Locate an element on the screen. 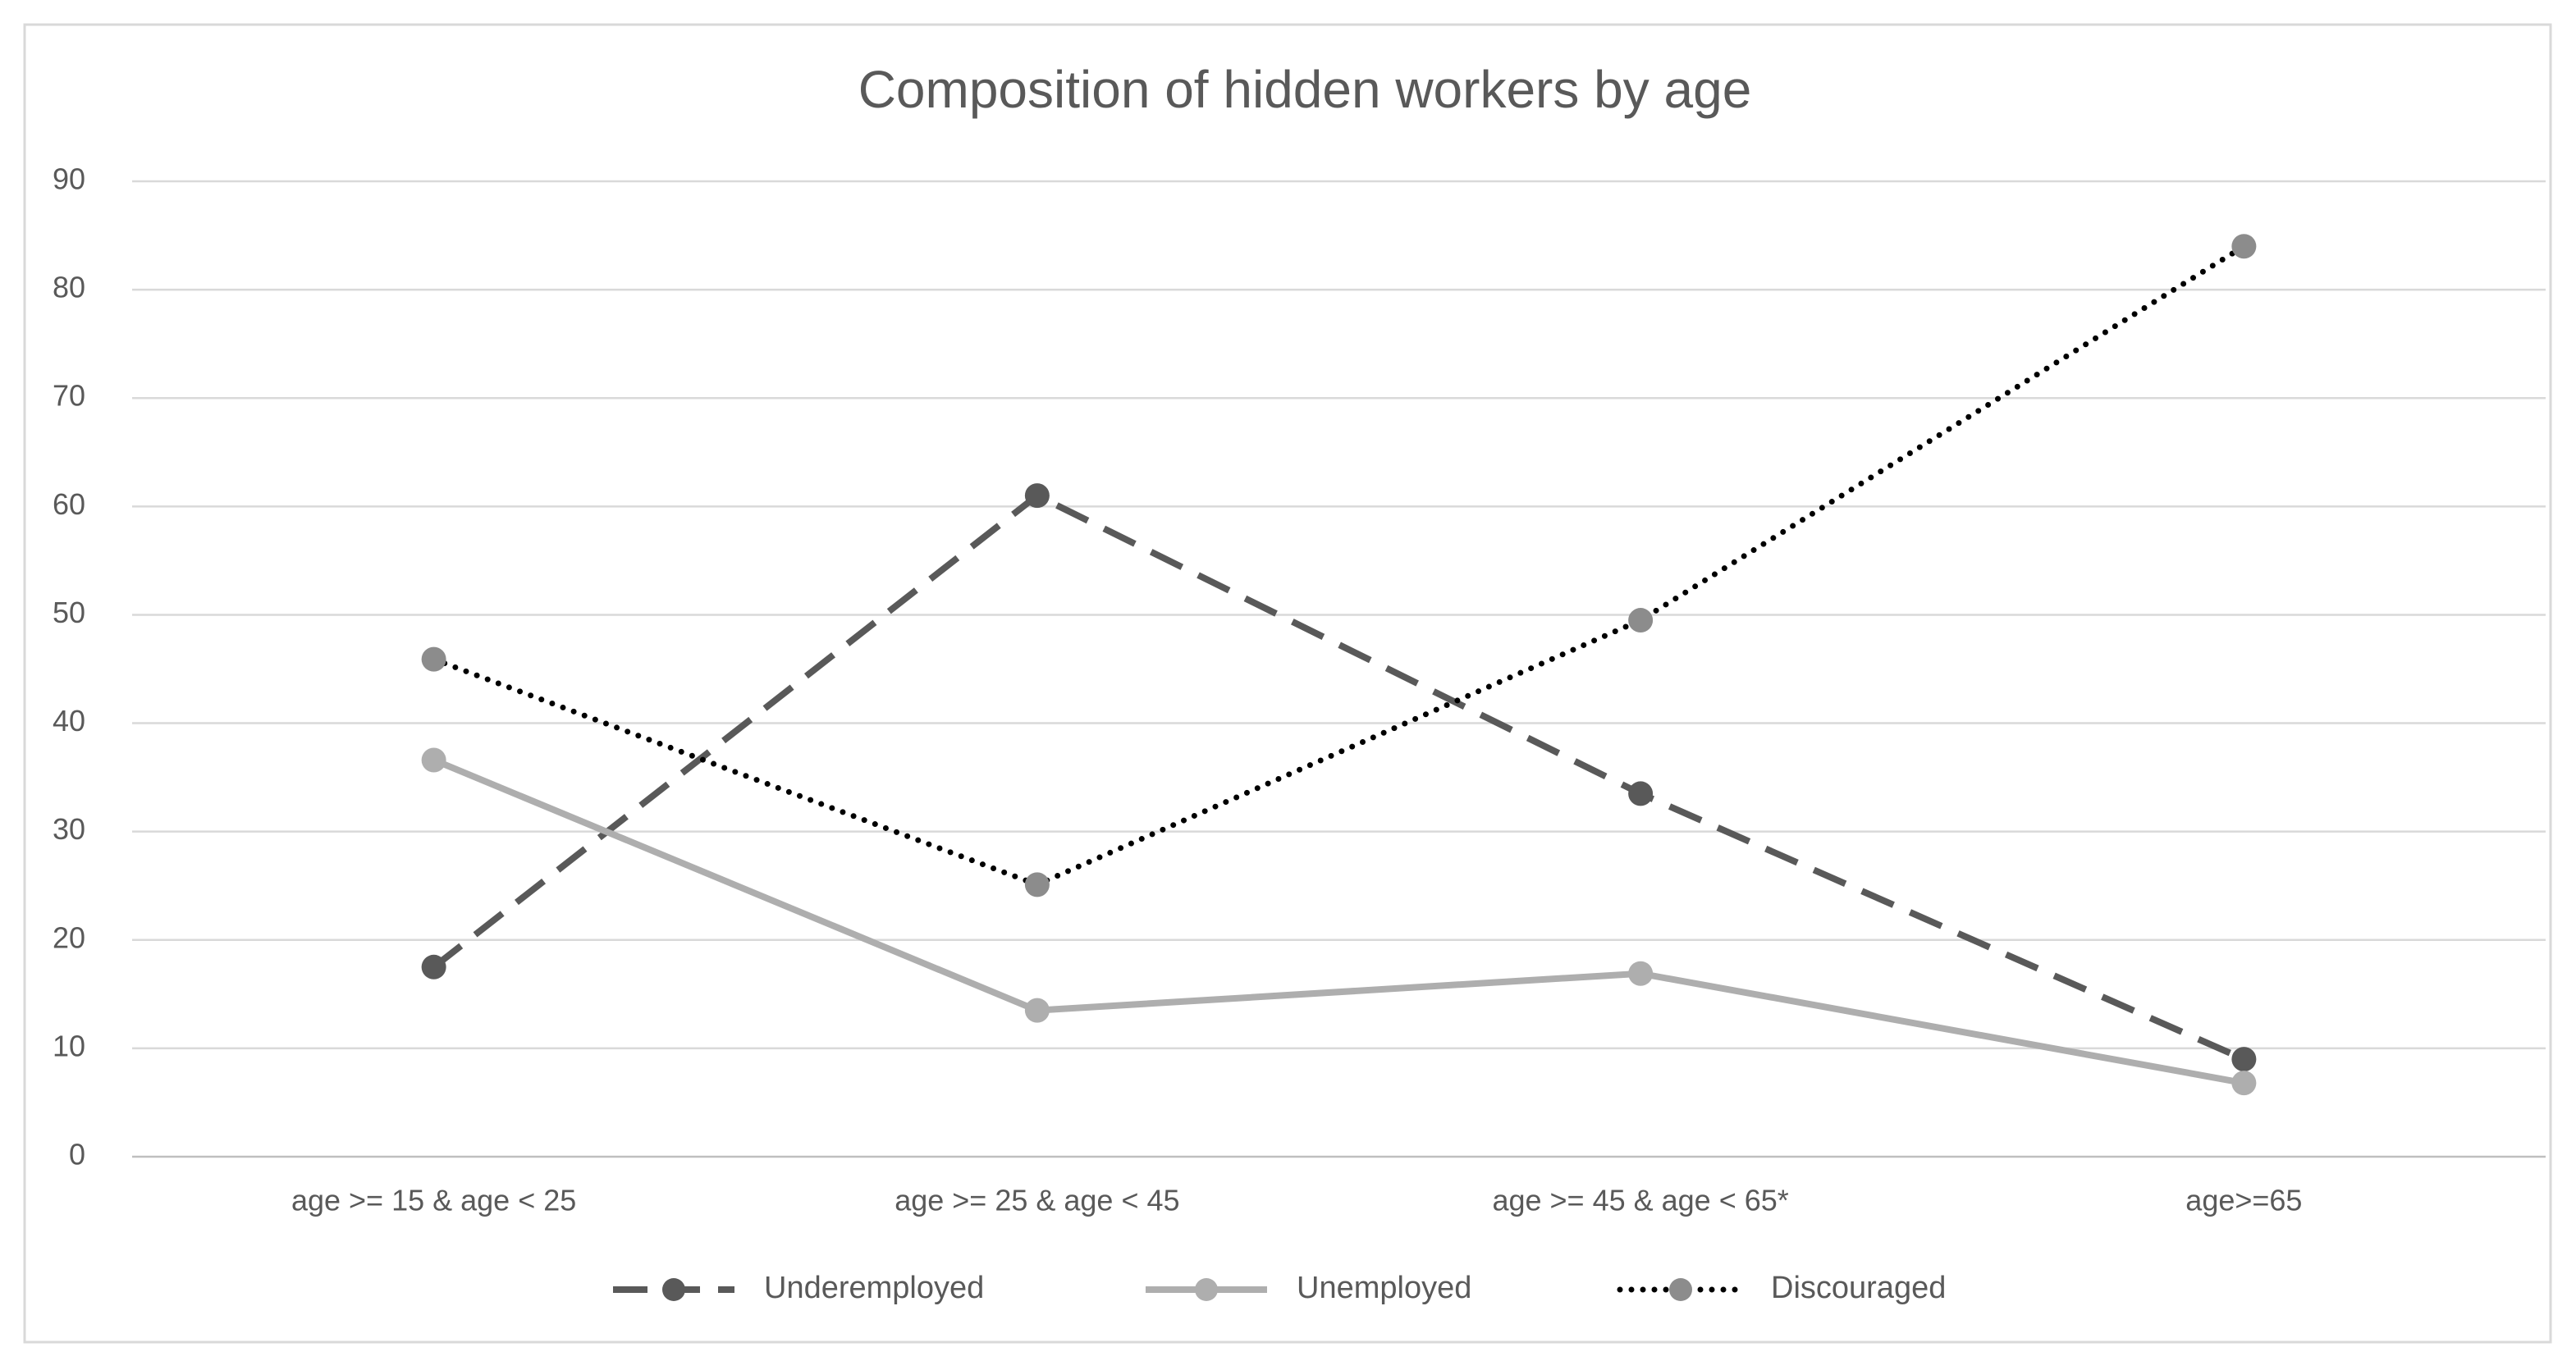 The height and width of the screenshot is (1370, 2576). y-tick-label: 50 is located at coordinates (69, 612).